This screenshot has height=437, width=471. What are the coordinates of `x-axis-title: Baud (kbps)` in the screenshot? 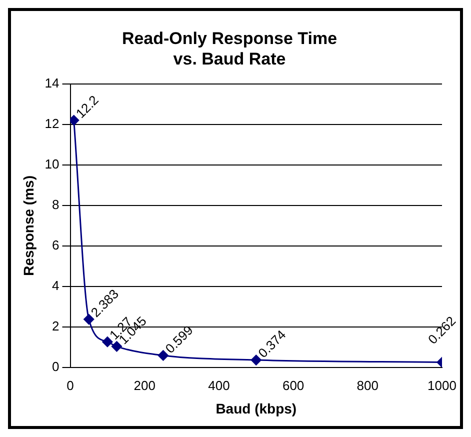 It's located at (256, 408).